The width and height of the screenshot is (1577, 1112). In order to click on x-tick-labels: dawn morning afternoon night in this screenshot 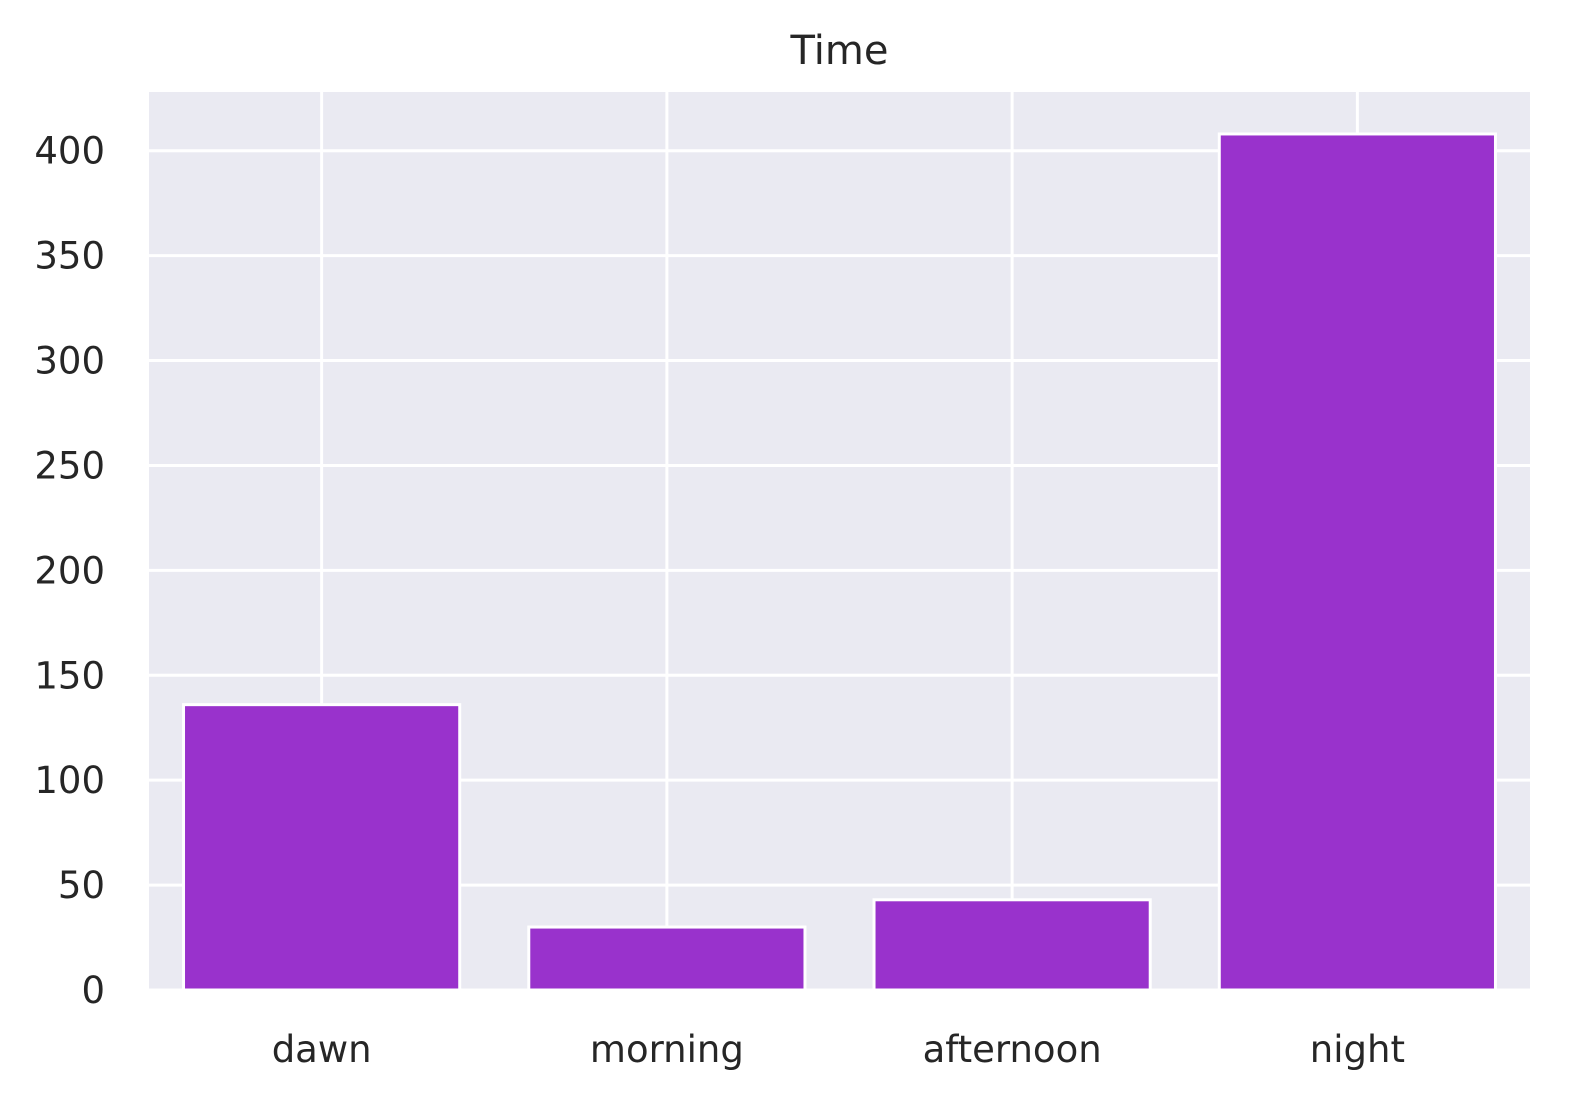, I will do `click(838, 1049)`.